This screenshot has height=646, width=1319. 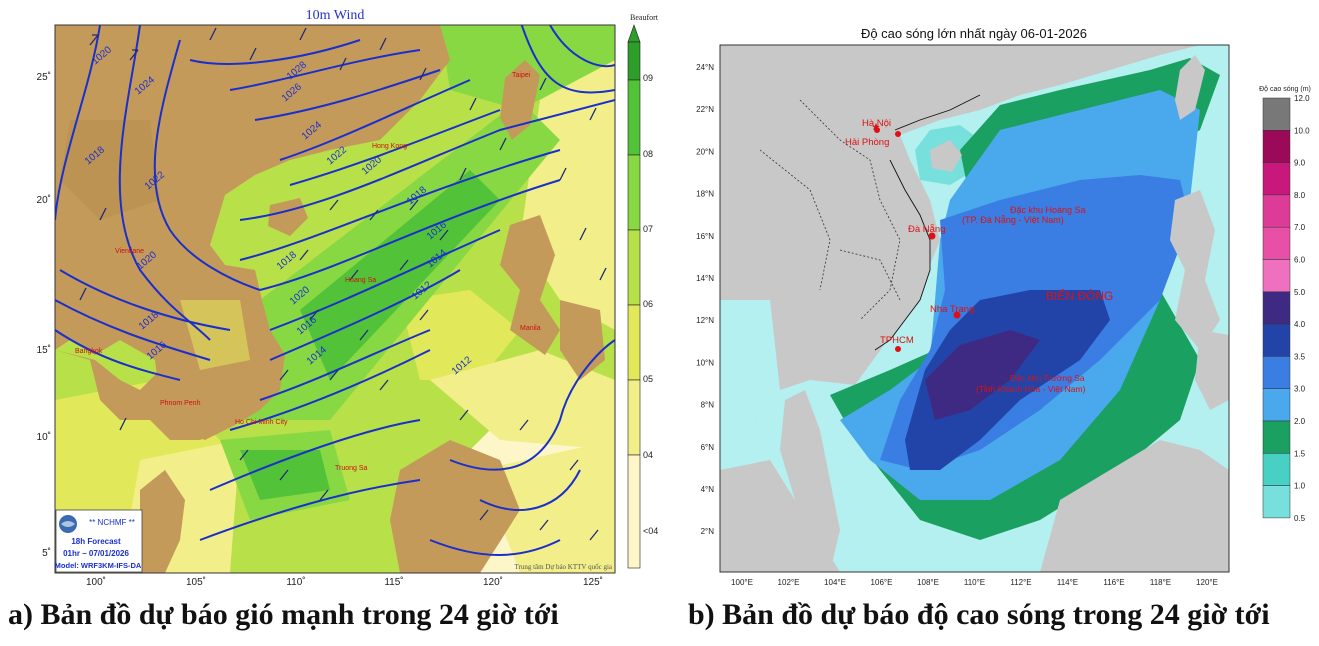 What do you see at coordinates (1067, 581) in the screenshot?
I see `lon-tick-label: 114°E` at bounding box center [1067, 581].